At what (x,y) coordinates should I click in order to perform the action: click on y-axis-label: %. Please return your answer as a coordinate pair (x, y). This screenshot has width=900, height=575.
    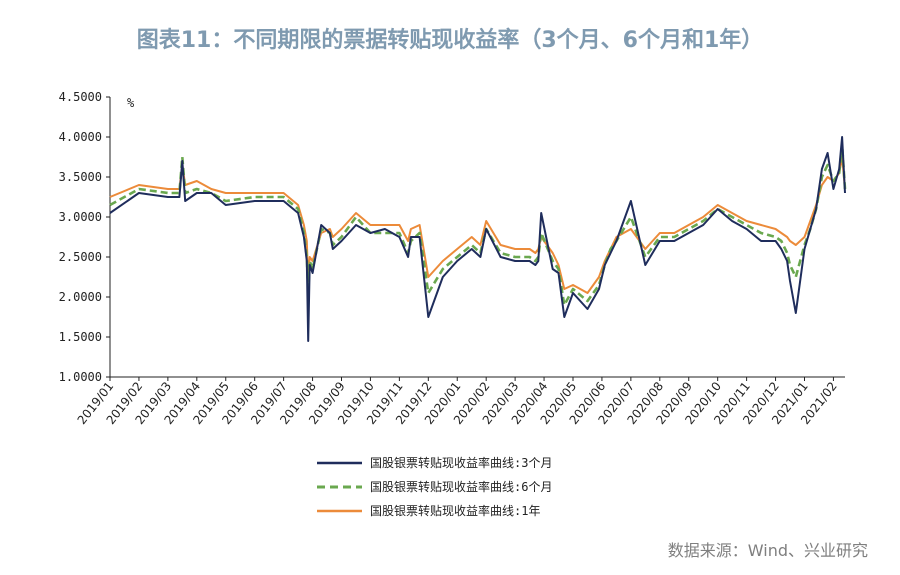
    Looking at the image, I should click on (131, 103).